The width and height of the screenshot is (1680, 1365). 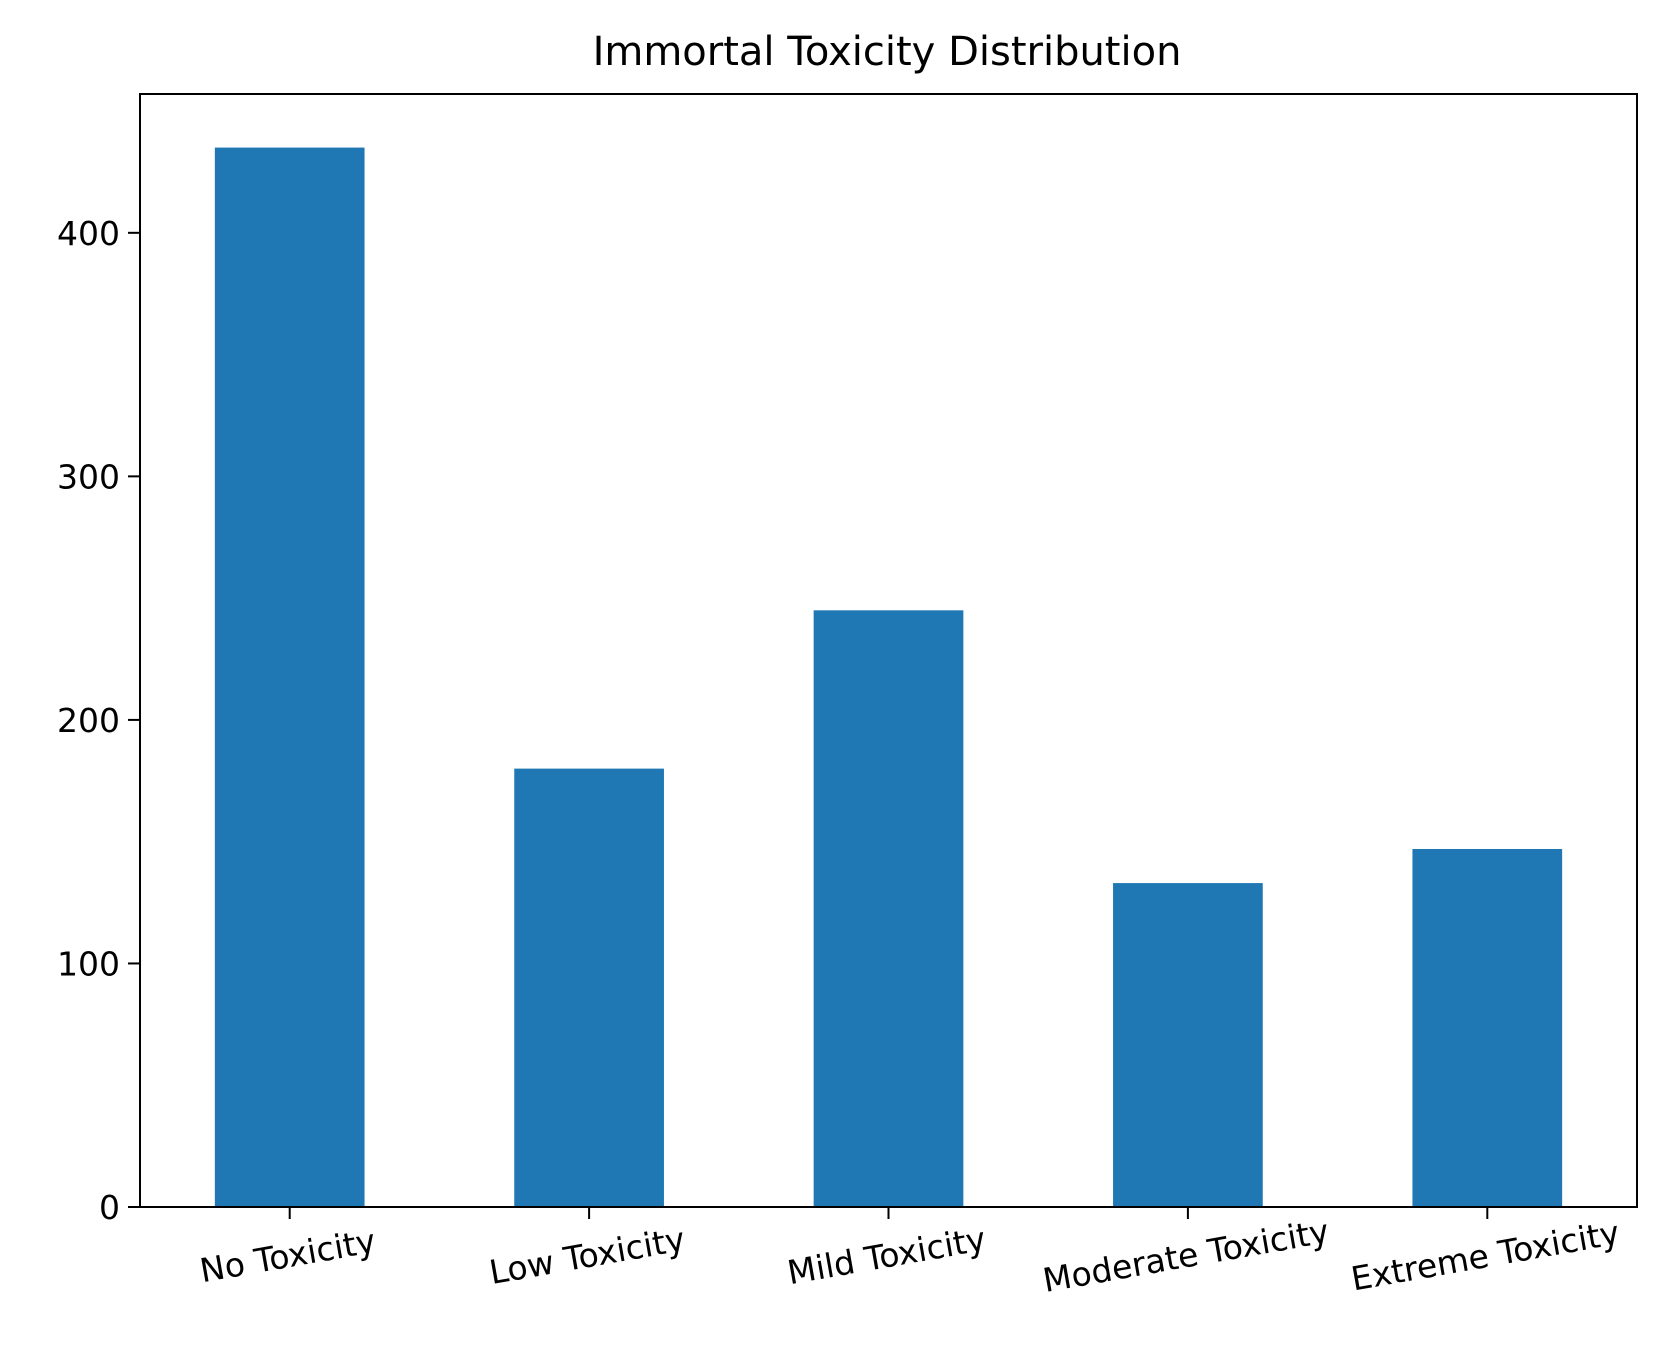 I want to click on bar-extreme-toxicity, so click(x=1487, y=1027).